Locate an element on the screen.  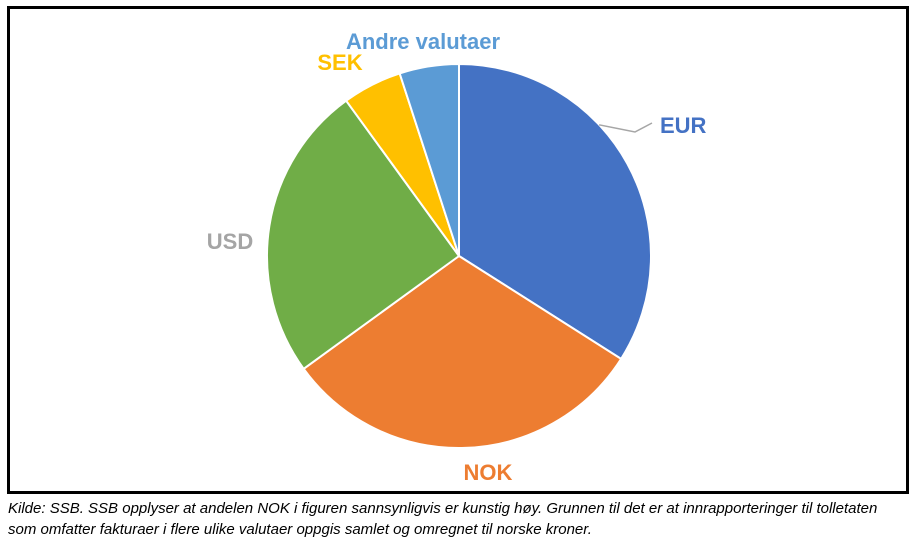
slice-label-sek: SEK is located at coordinates (339, 62).